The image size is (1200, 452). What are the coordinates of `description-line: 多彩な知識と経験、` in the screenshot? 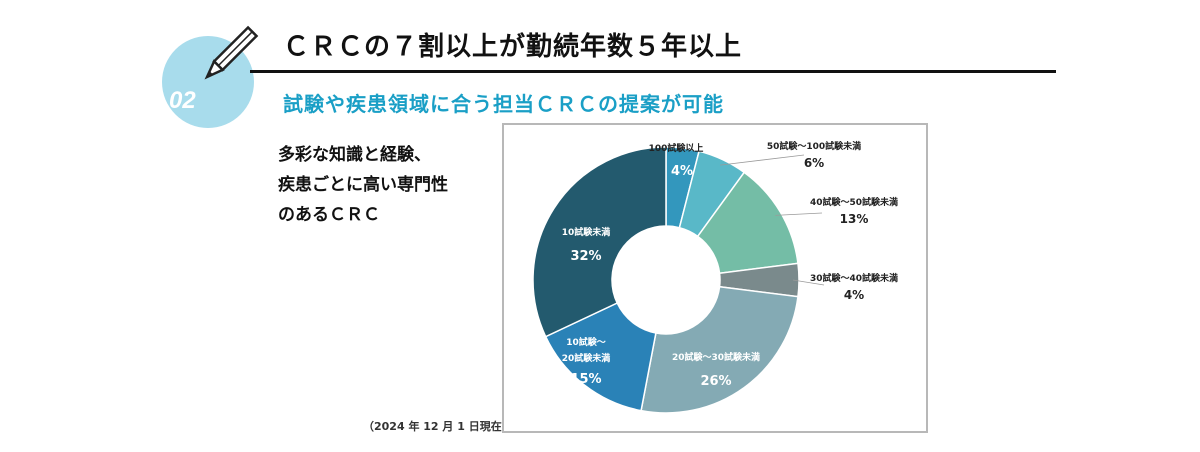 It's located at (354, 155).